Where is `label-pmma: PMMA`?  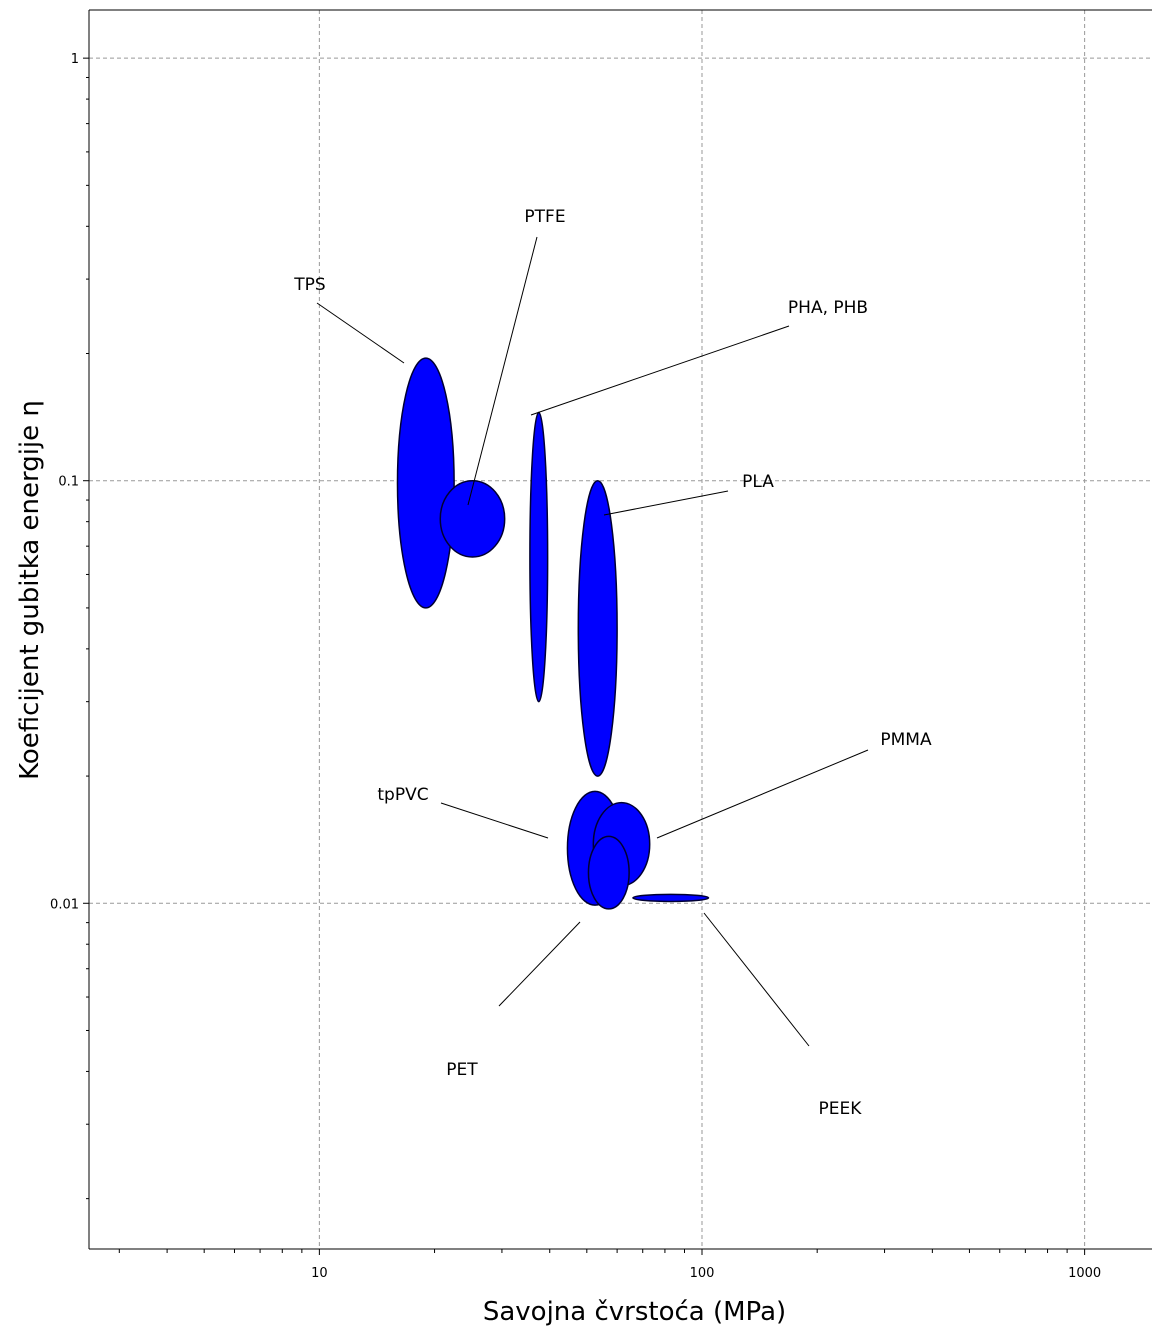 label-pmma: PMMA is located at coordinates (906, 740).